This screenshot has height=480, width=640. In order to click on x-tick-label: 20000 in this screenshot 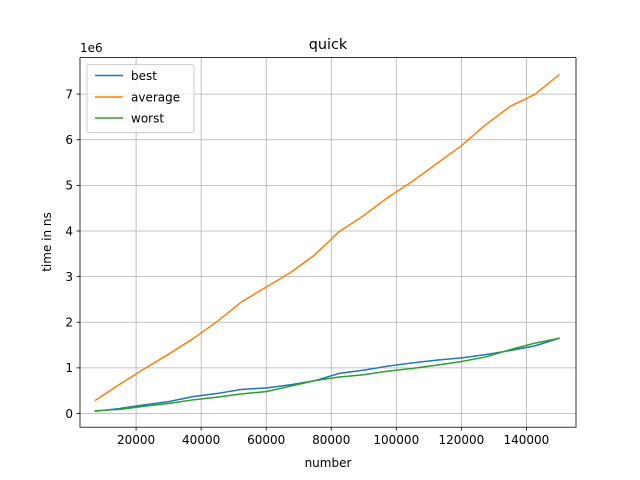, I will do `click(136, 440)`.